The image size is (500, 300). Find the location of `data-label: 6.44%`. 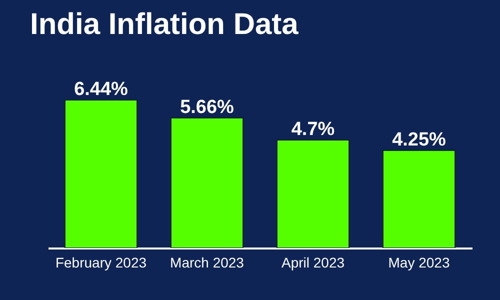

data-label: 6.44% is located at coordinates (101, 89).